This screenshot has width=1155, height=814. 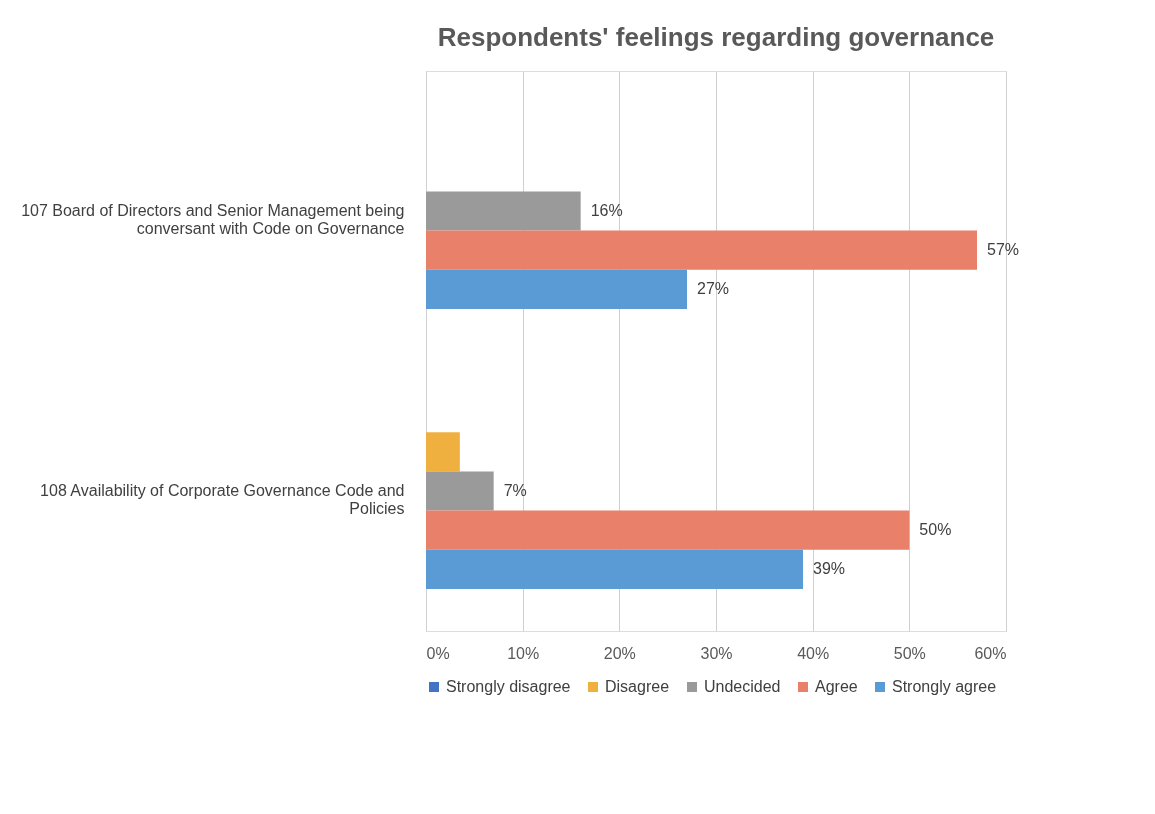 I want to click on x-tick-label: 40%, so click(x=813, y=653).